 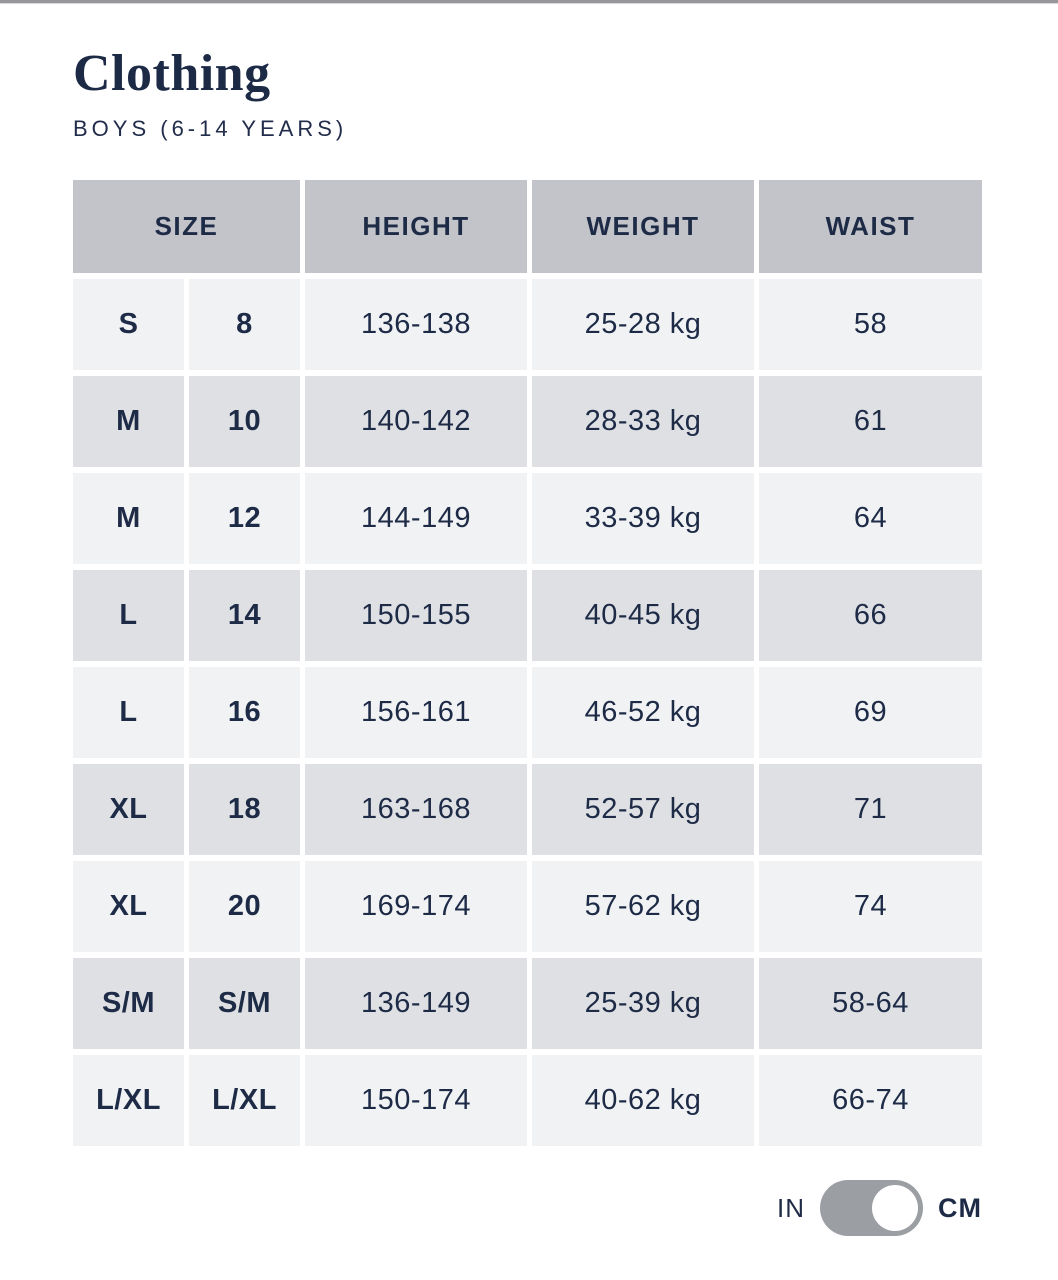 What do you see at coordinates (527, 810) in the screenshot?
I see `table-row: XL 18 163-168 52-57 kg 71` at bounding box center [527, 810].